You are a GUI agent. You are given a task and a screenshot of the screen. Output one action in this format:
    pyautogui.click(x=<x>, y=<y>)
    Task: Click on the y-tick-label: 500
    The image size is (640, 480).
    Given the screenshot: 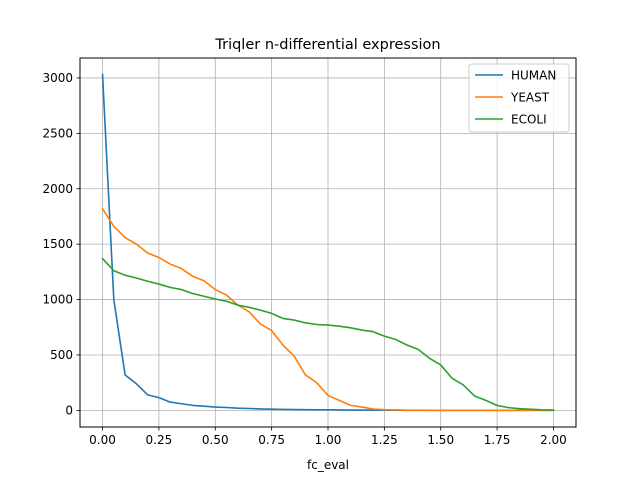 What is the action you would take?
    pyautogui.click(x=61, y=355)
    